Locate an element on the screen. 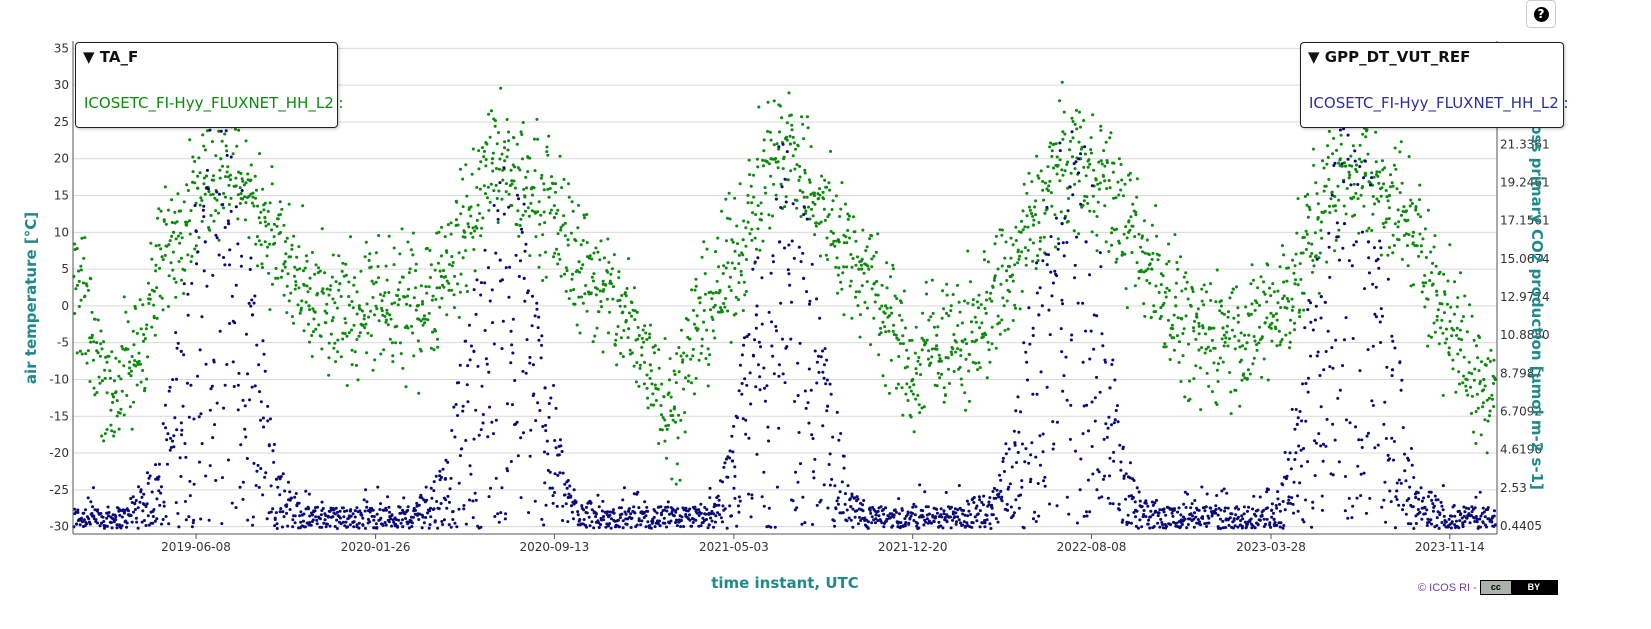  y-right-tick-label: 4.6196 is located at coordinates (1521, 450).